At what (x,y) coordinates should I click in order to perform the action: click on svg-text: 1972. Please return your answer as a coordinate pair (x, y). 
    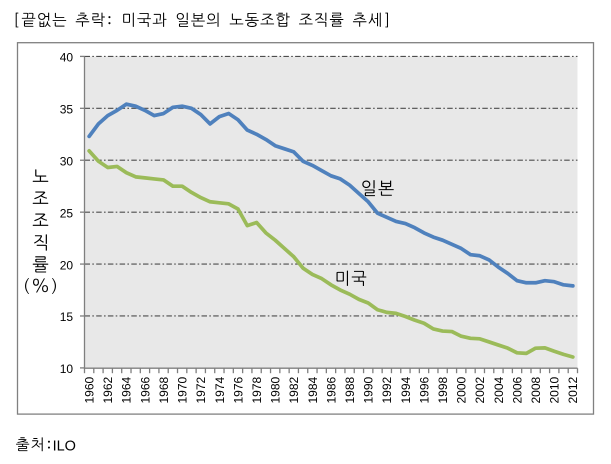
    Looking at the image, I should click on (201, 389).